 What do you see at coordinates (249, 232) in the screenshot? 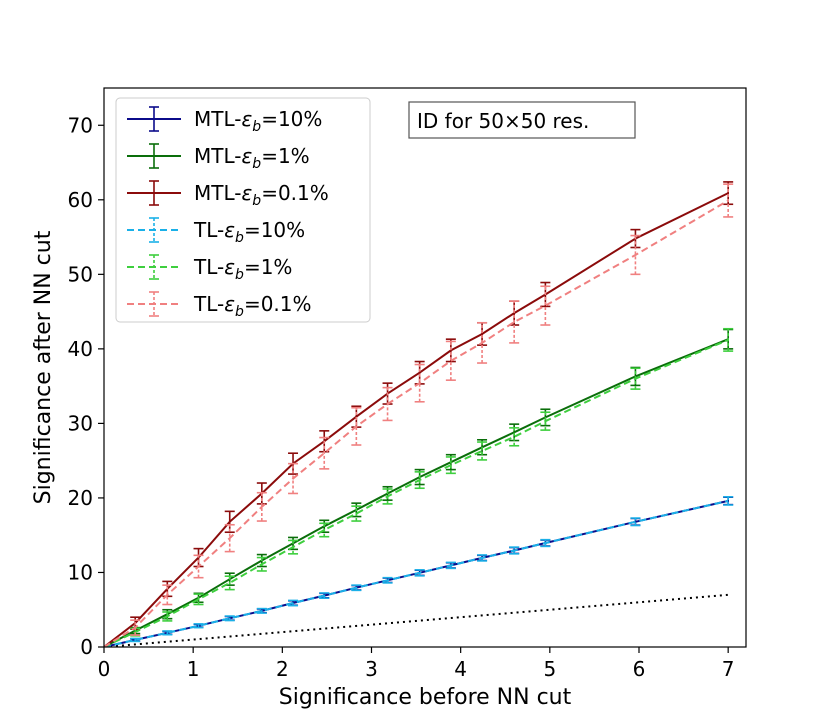
I see `legend-label: TL-εb=10%` at bounding box center [249, 232].